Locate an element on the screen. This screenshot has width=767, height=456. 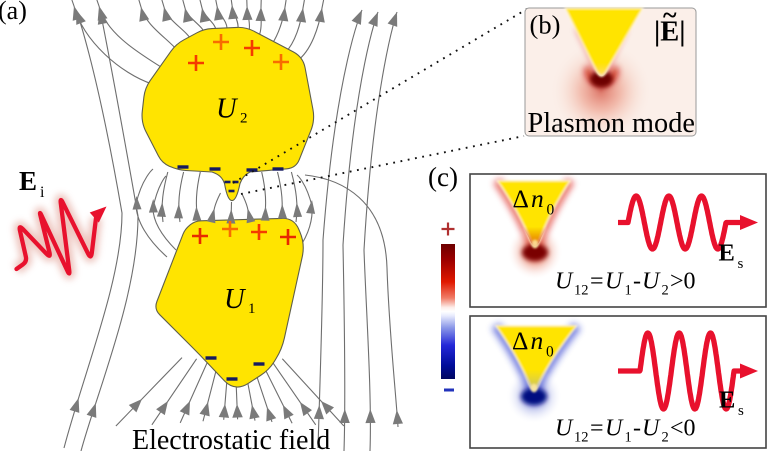
svg-text: <0 is located at coordinates (683, 429).